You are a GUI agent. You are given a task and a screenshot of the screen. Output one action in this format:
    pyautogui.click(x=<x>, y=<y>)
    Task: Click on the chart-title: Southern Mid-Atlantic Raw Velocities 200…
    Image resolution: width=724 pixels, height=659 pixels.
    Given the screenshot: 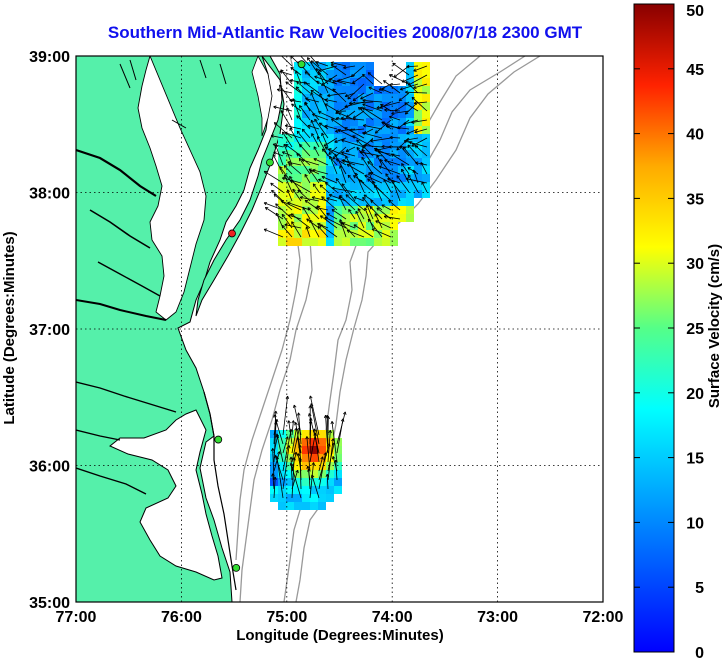 What is the action you would take?
    pyautogui.click(x=345, y=32)
    